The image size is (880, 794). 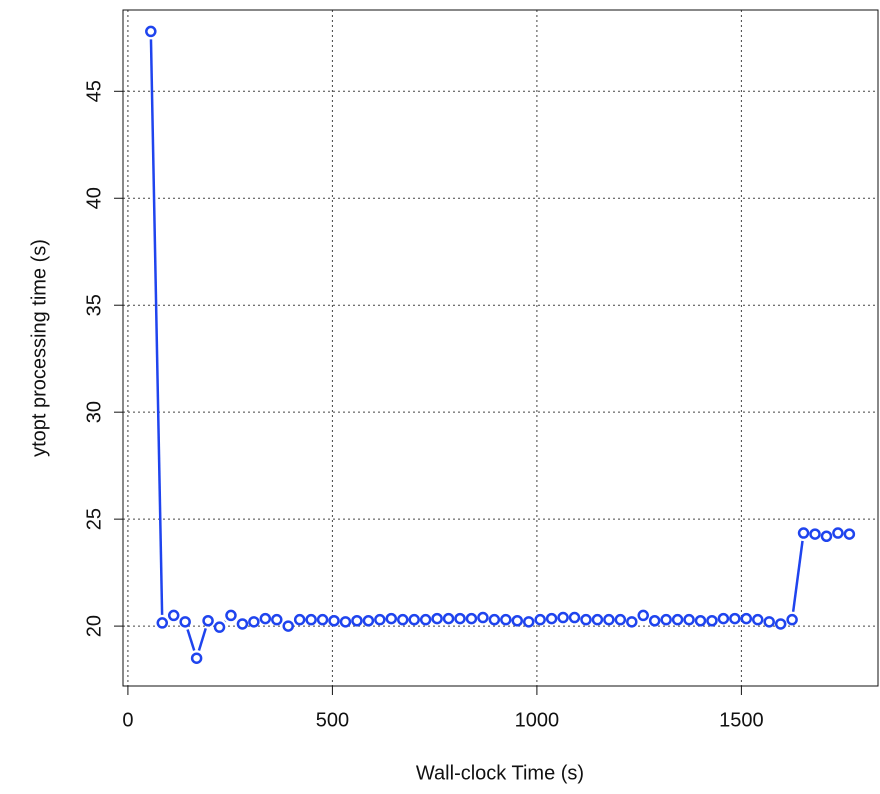 I want to click on x-tick-label: 500, so click(x=332, y=720).